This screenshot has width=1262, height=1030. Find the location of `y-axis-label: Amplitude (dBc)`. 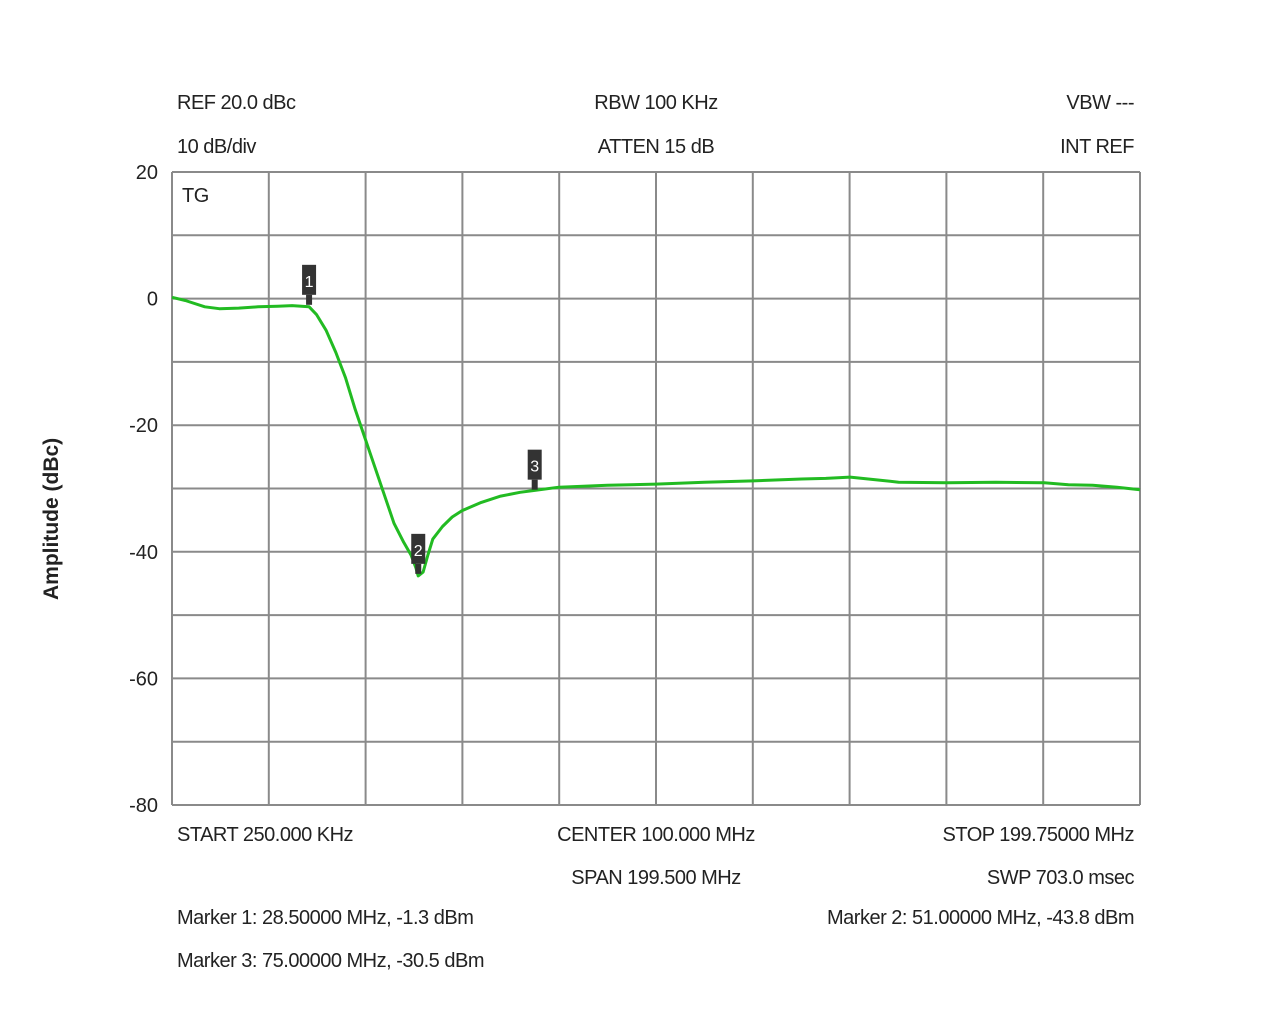

y-axis-label: Amplitude (dBc) is located at coordinates (51, 518).